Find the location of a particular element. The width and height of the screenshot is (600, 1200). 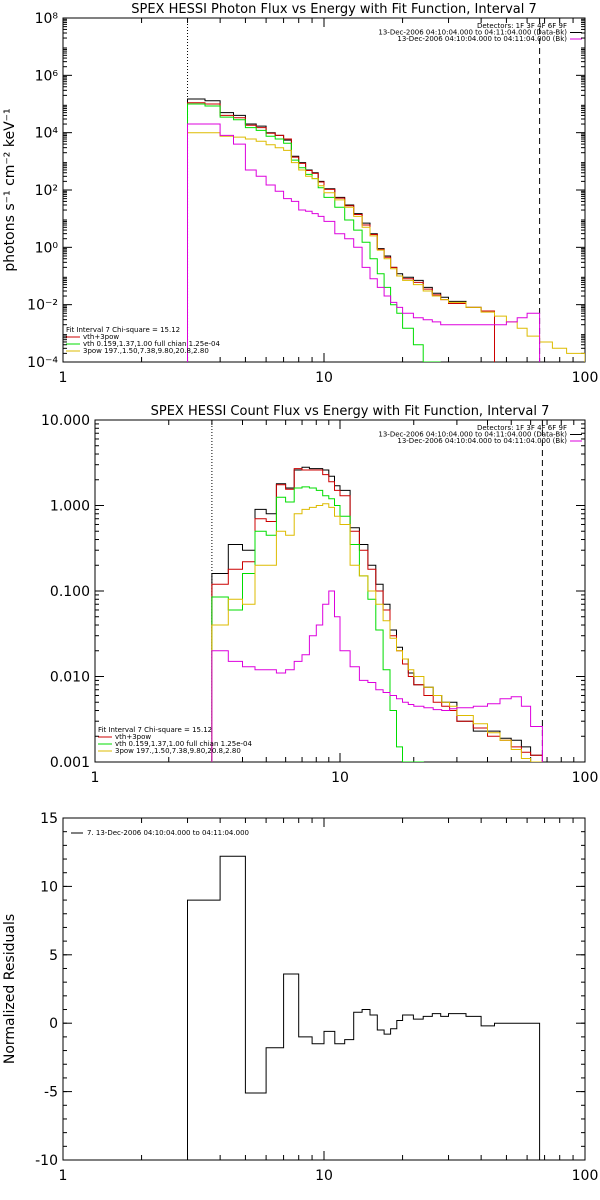

y-tick-label: 10⁴ is located at coordinates (47, 134).